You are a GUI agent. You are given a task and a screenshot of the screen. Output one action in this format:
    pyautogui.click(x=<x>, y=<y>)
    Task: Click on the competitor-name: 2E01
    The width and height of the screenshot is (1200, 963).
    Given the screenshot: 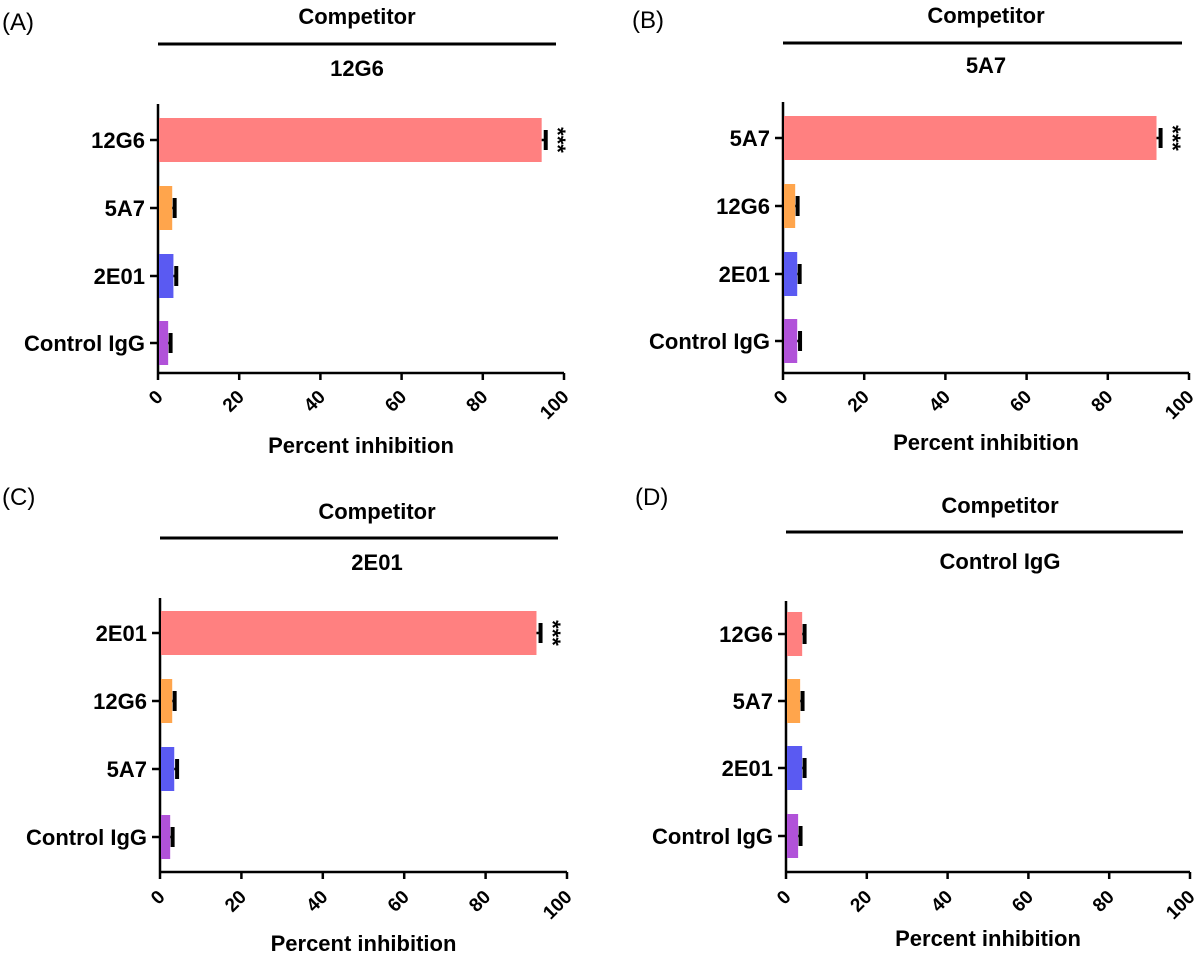 What is the action you would take?
    pyautogui.click(x=376, y=562)
    